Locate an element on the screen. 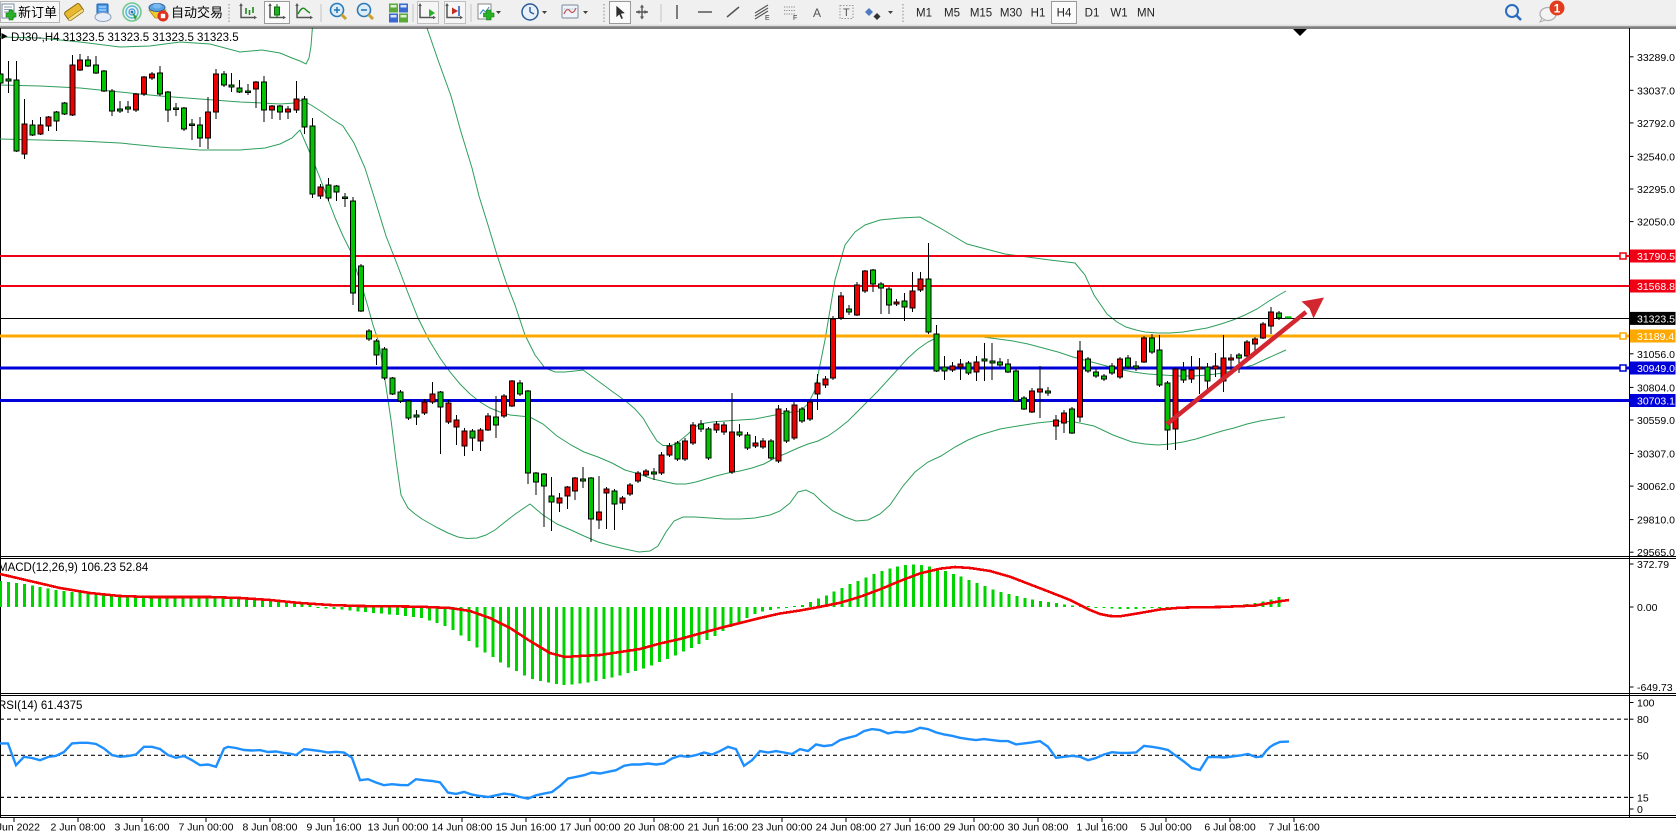 The height and width of the screenshot is (836, 1676). svg-text: 17 Jun 00:00 is located at coordinates (590, 828).